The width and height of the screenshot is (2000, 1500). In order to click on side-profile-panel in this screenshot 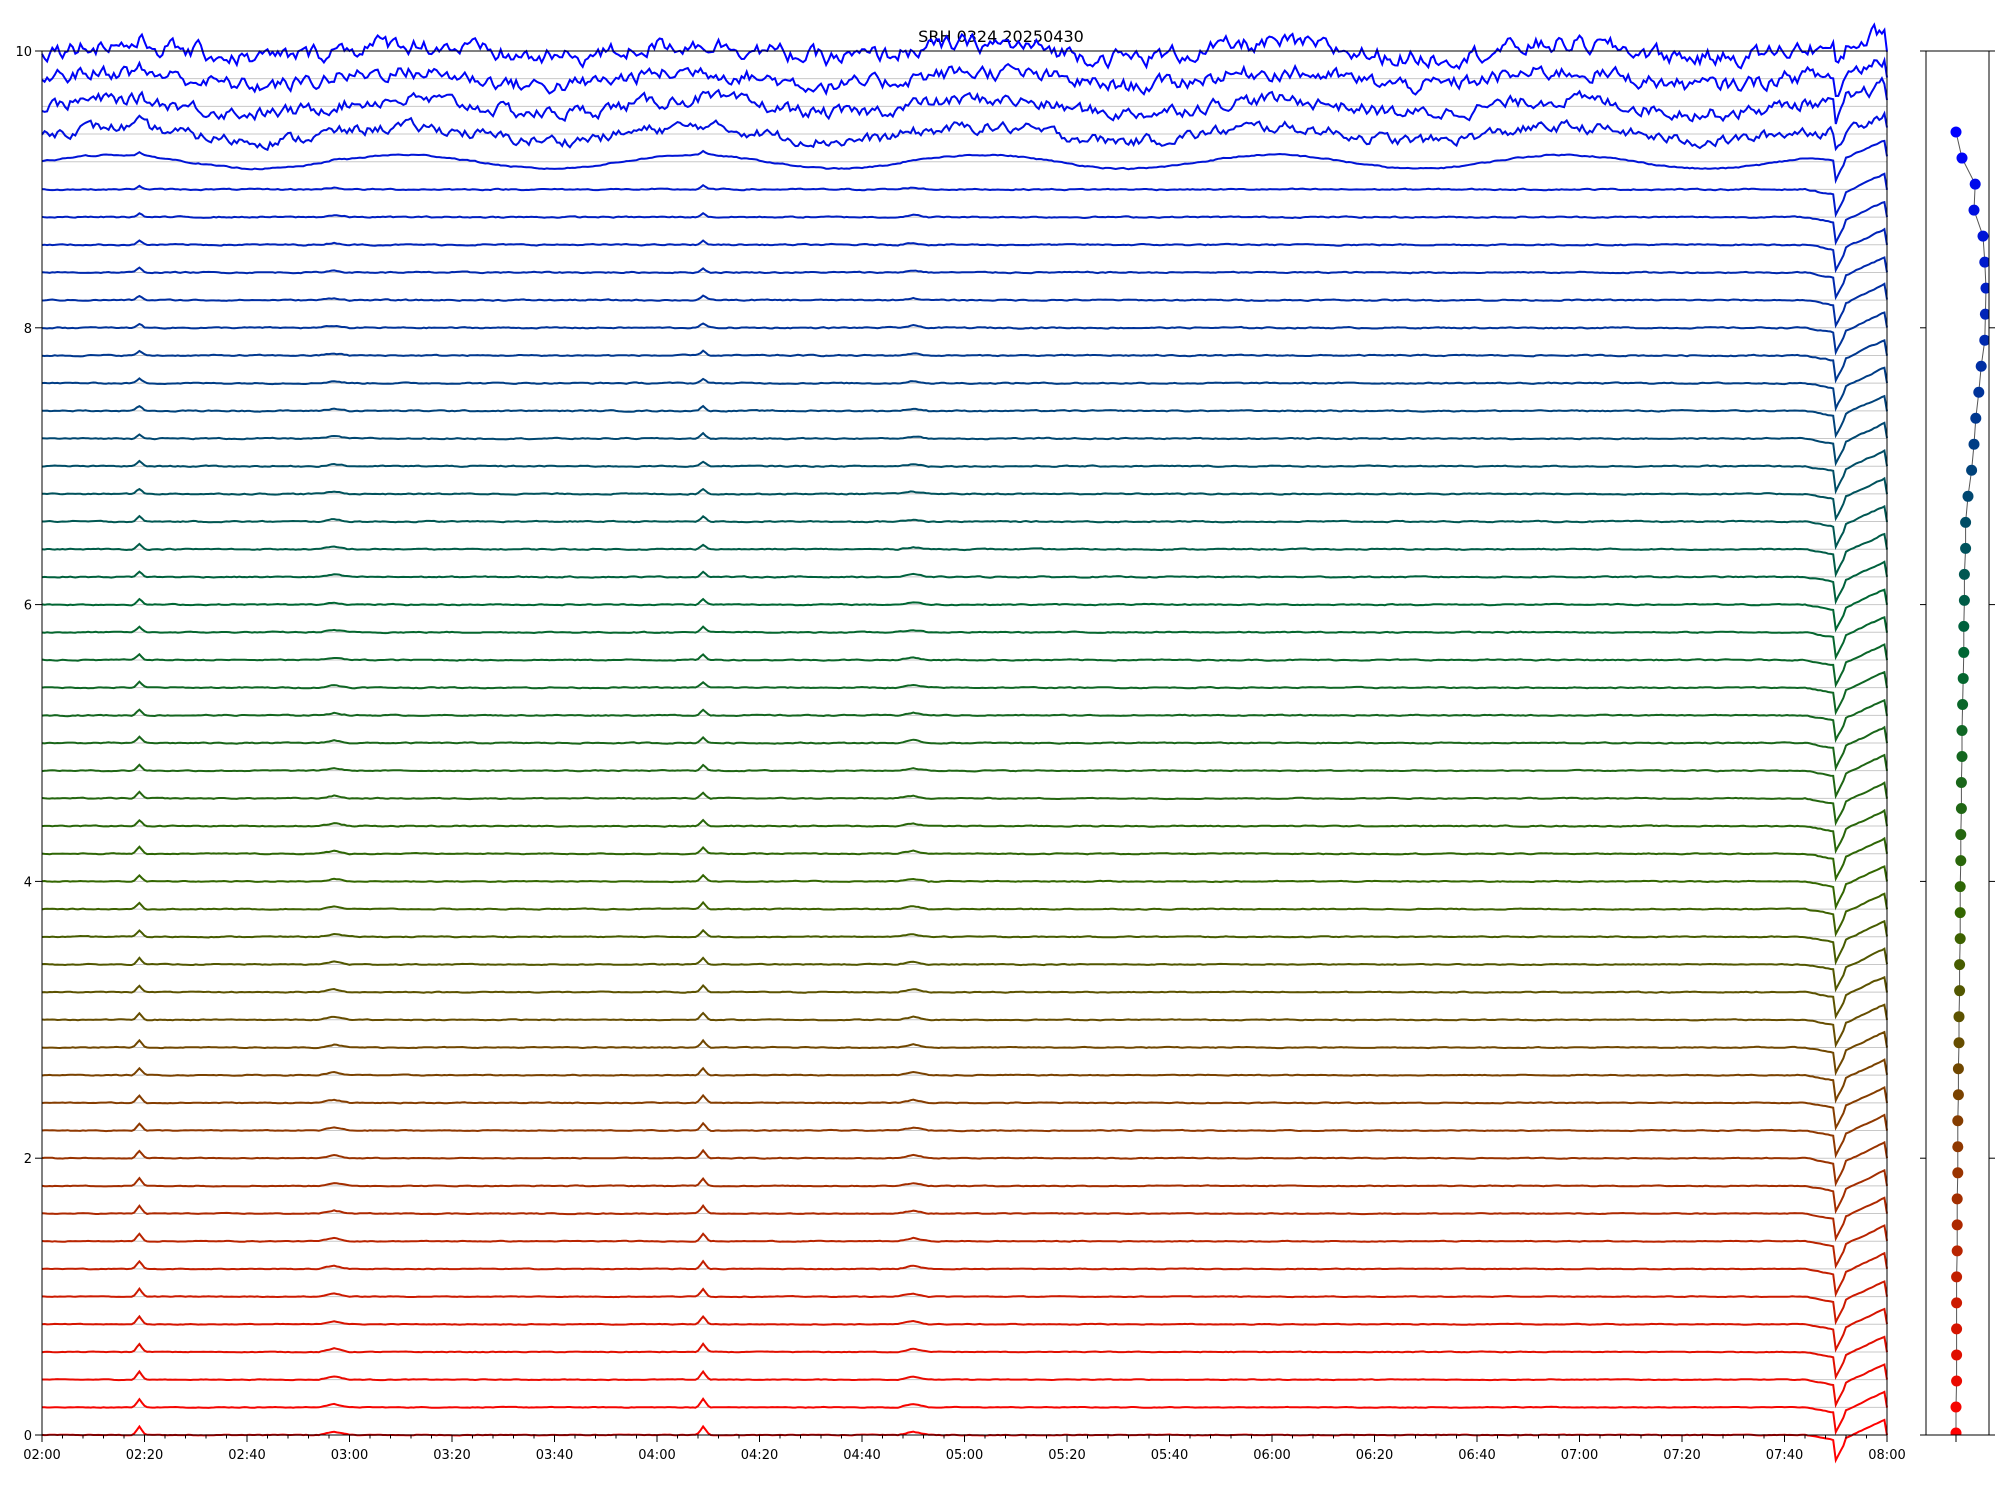, I will do `click(1969, 780)`.